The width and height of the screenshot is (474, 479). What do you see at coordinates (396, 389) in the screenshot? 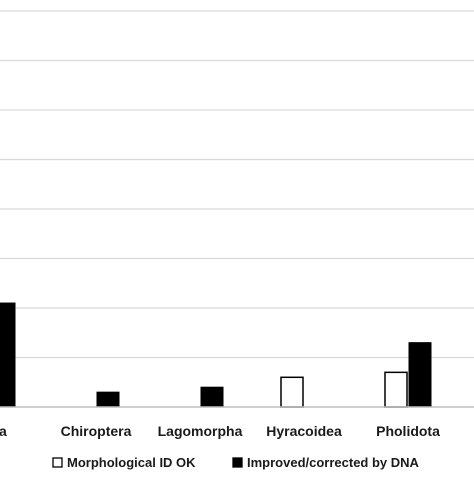
I see `bar-morphological-pholidota` at bounding box center [396, 389].